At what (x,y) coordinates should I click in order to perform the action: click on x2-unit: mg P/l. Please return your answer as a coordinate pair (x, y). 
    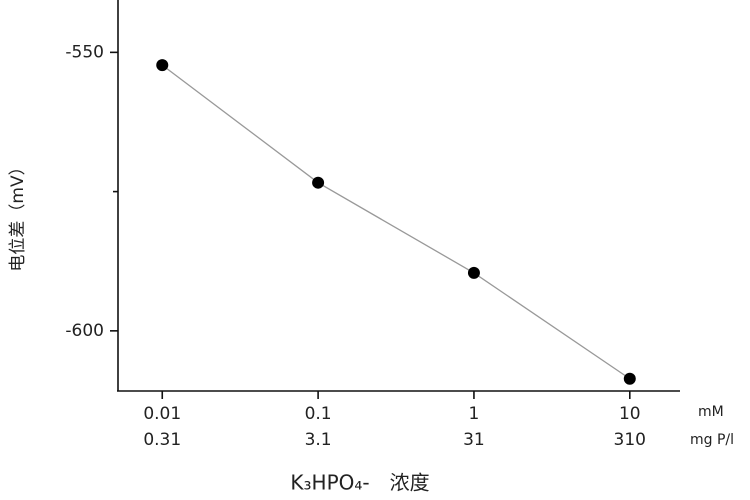
    Looking at the image, I should click on (712, 440).